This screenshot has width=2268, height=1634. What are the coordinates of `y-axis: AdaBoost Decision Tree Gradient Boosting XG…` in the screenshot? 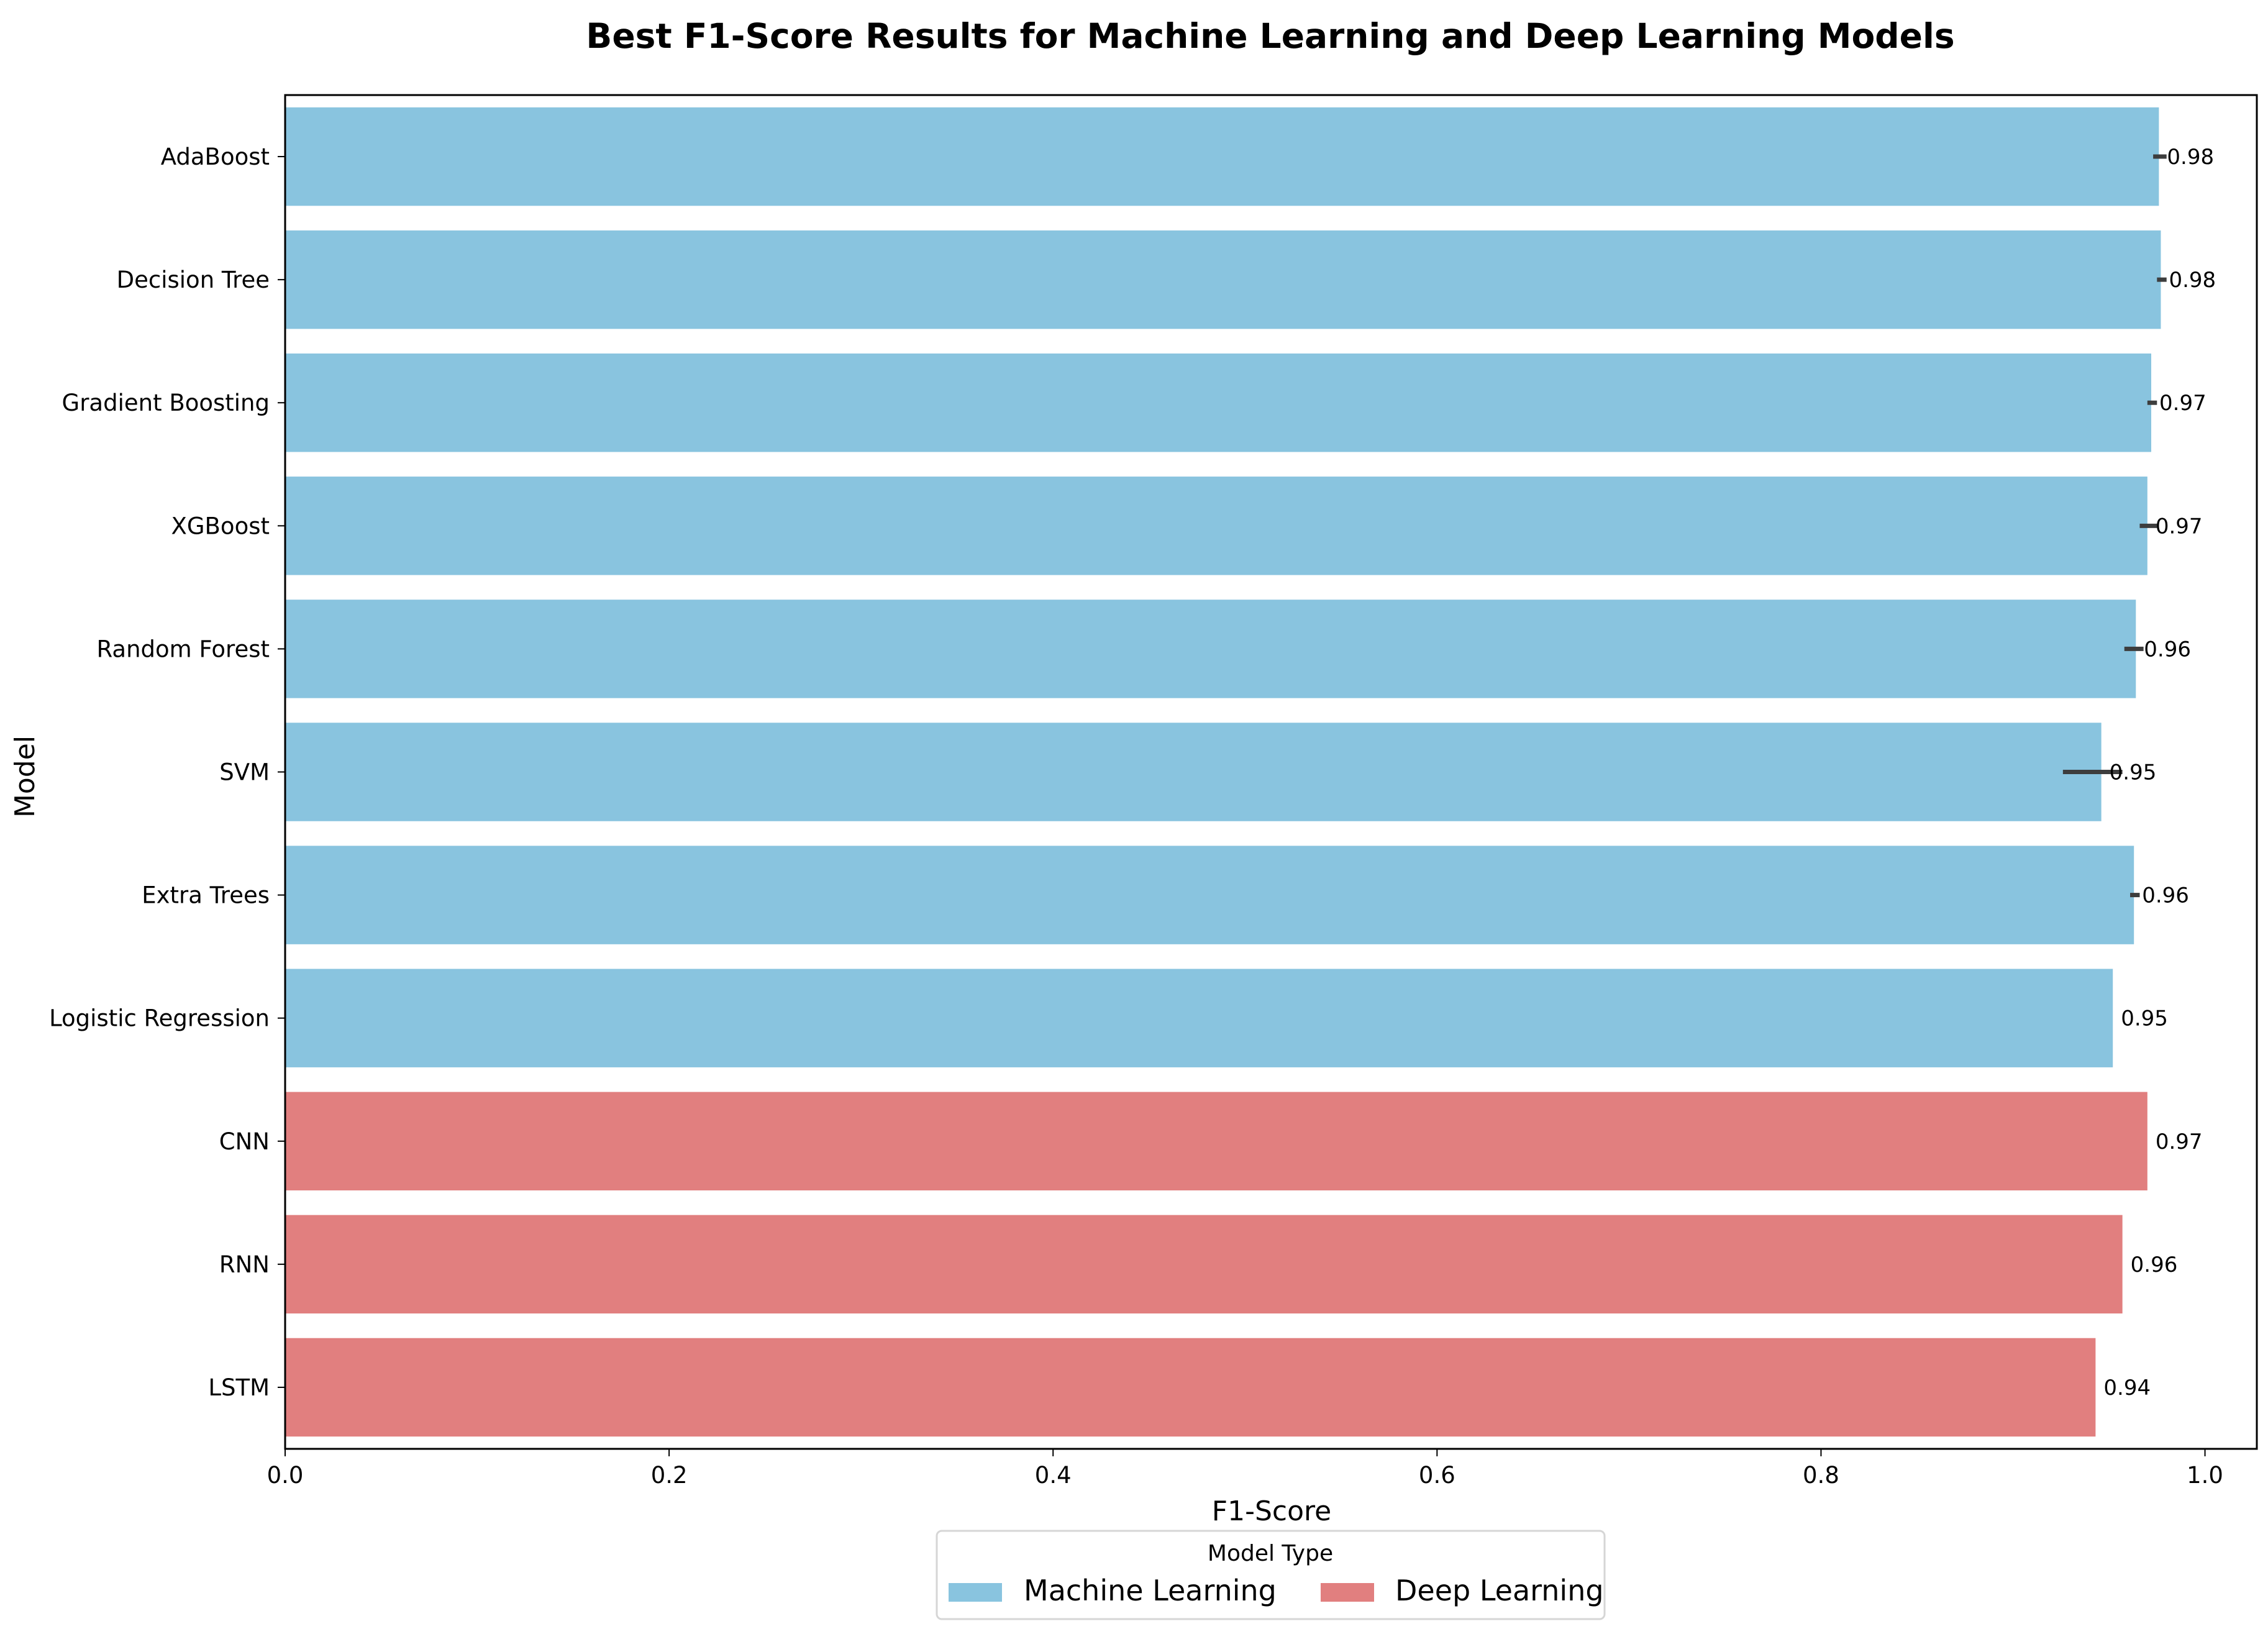 It's located at (167, 772).